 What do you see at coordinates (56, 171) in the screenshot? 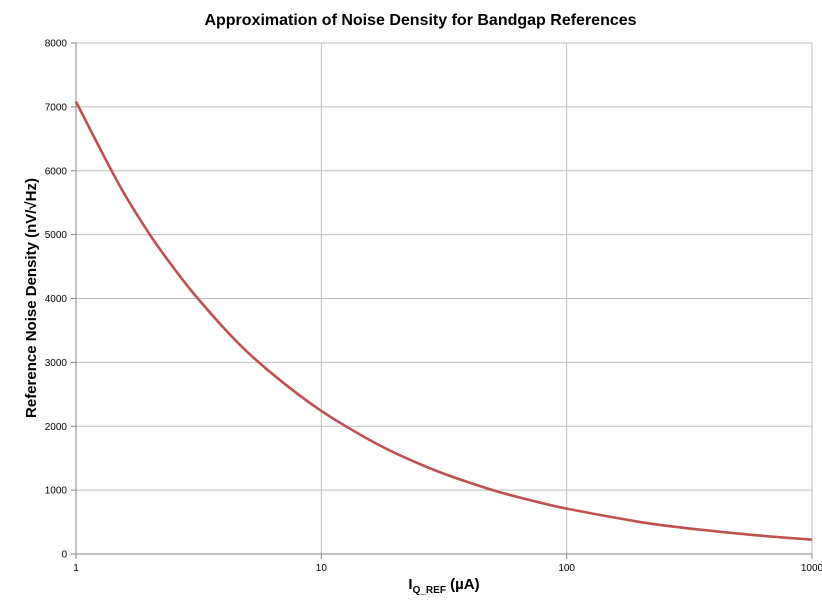
I see `y-tick-label: 6000` at bounding box center [56, 171].